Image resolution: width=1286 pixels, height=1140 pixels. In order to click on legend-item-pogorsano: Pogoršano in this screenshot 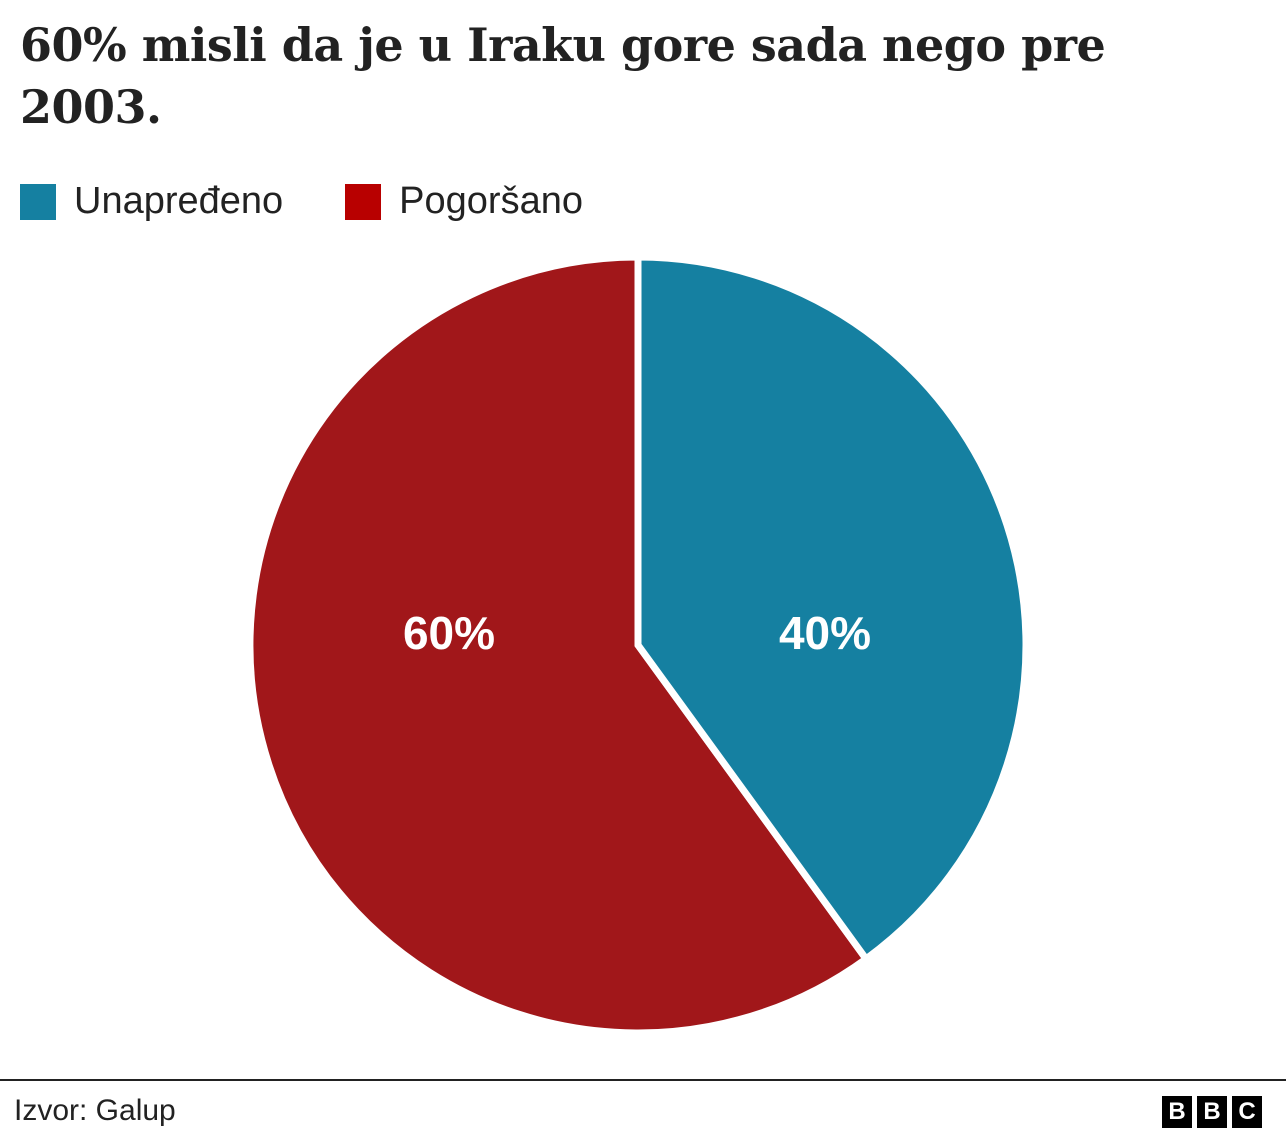, I will do `click(464, 201)`.